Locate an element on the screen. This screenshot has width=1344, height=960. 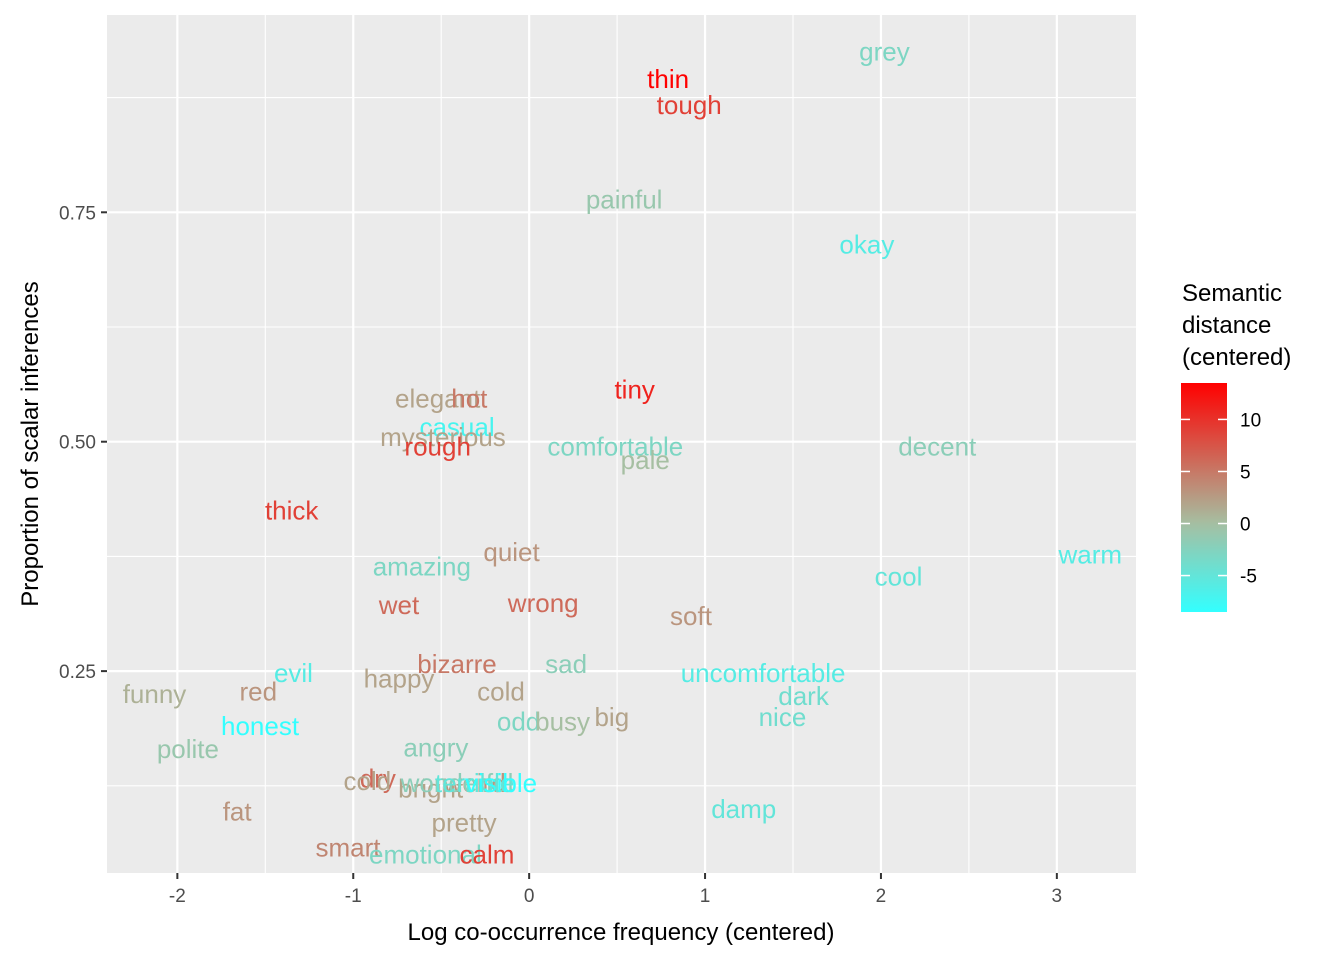
legend-tick-label: 5 is located at coordinates (1245, 472).